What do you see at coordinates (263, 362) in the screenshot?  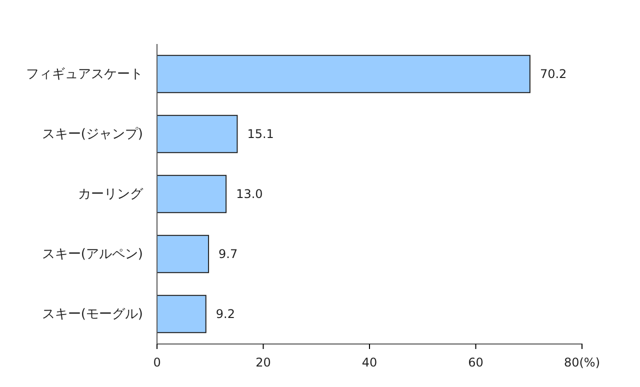 I see `x-tick-label: 20` at bounding box center [263, 362].